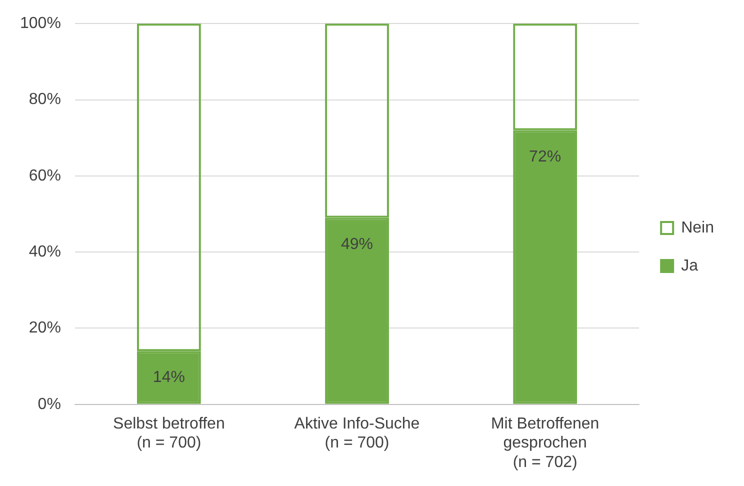 Image resolution: width=744 pixels, height=486 pixels. I want to click on x-tick-label: Mit Betroffenen gesprochen (n = 702), so click(545, 443).